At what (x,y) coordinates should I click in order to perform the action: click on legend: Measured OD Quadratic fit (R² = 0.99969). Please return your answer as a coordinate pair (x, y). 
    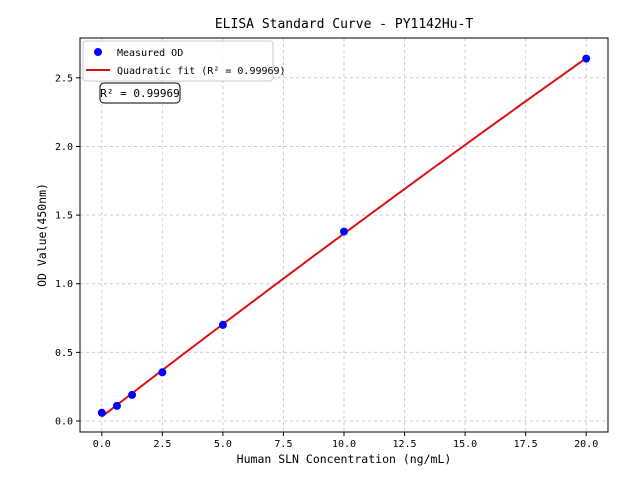
    Looking at the image, I should click on (184, 61).